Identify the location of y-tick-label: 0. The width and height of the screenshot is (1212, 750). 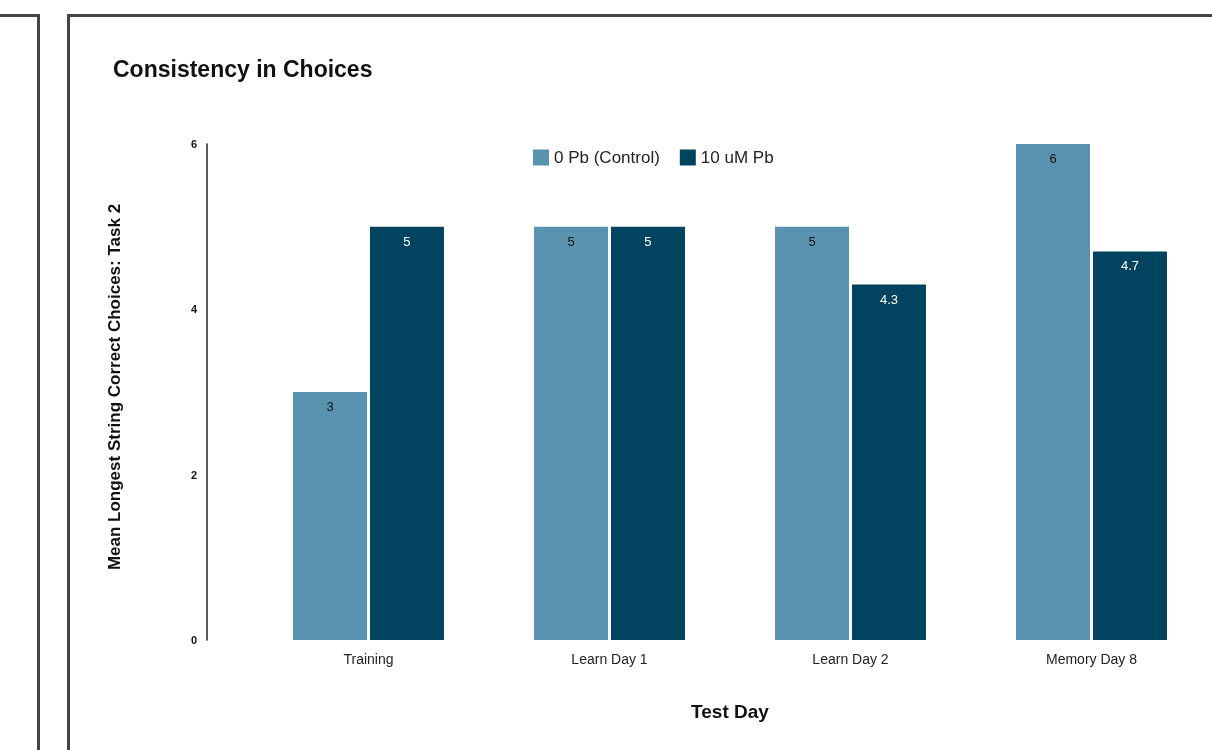
(193, 640).